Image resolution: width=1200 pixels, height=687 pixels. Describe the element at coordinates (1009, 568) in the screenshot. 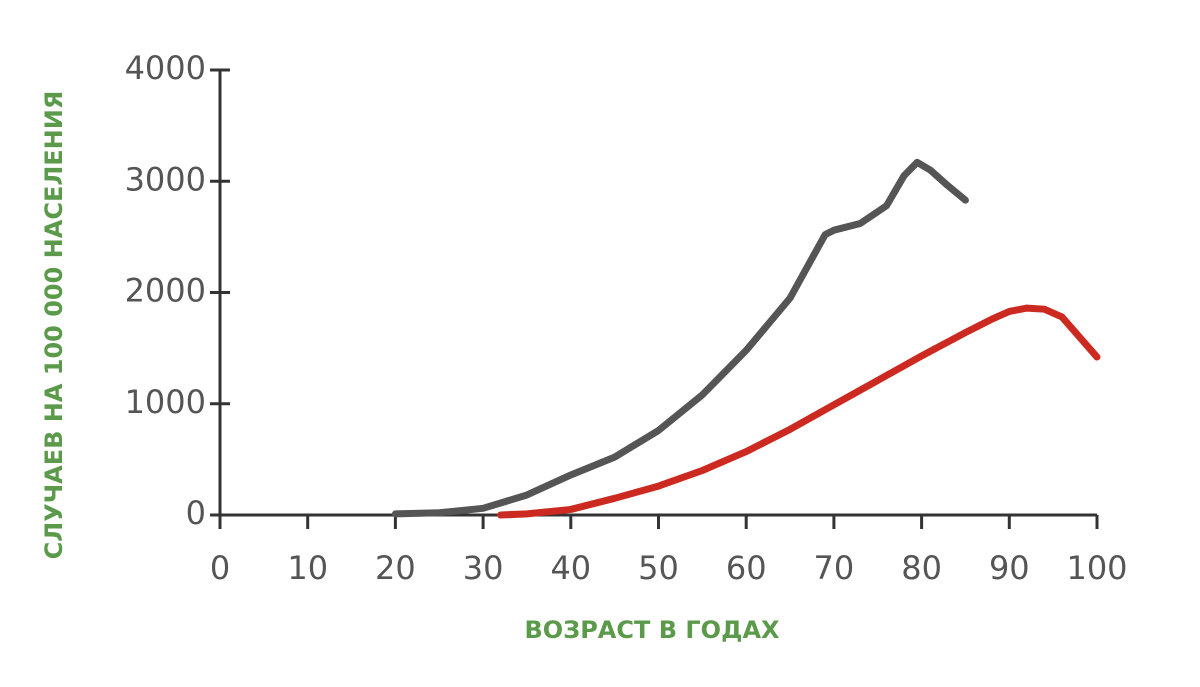

I see `x-tick-label: 90` at that location.